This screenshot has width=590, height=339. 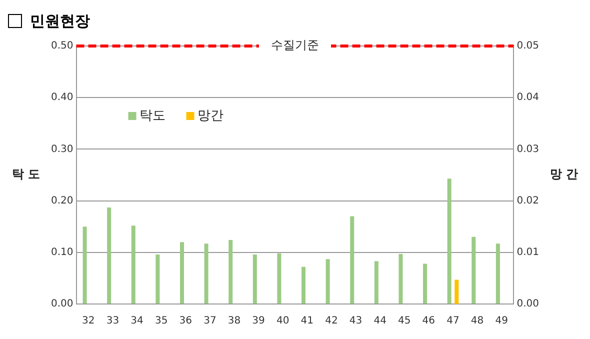 I want to click on y-tick-label: 0.40, so click(x=62, y=98).